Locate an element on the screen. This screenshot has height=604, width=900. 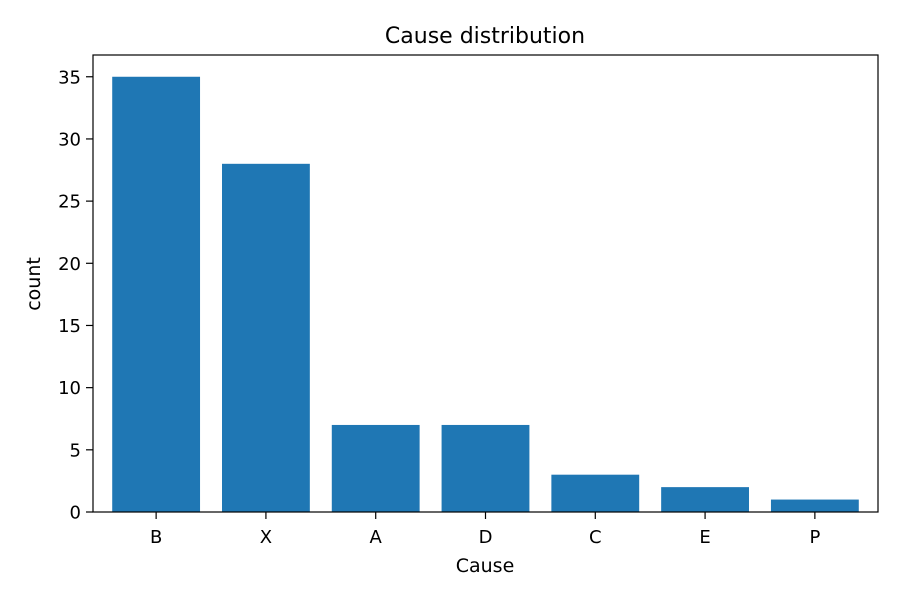
y-axis: 0 5 10 15 20 25 30 35 is located at coordinates (75, 295).